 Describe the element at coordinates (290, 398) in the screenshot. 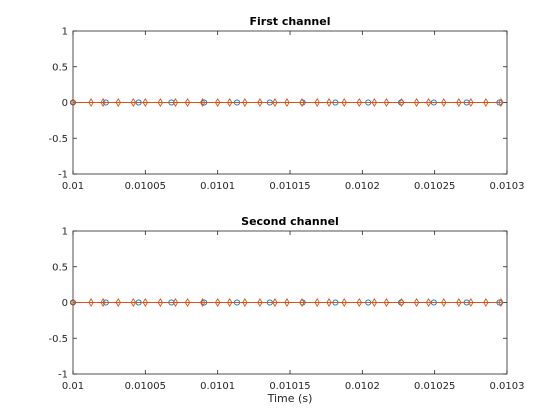

I see `x-axis-label: Time (s)` at that location.